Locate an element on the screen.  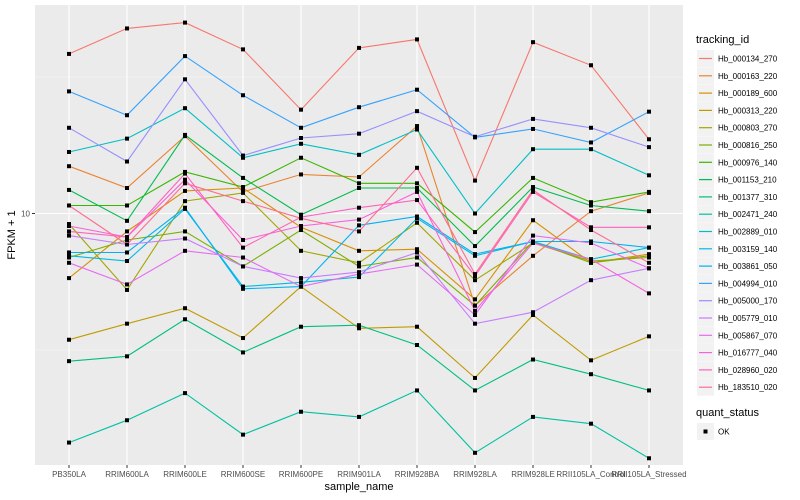
legend-label: Hb_016777_040 is located at coordinates (748, 353).